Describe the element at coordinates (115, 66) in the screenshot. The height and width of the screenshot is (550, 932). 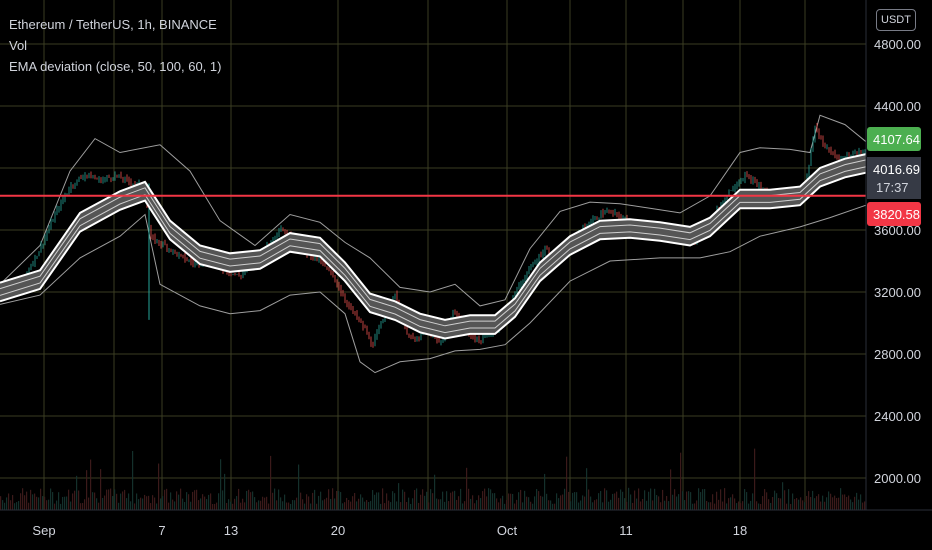
I see `indicator-legend: EMA deviation (close, 50, 100, 60, 1)` at that location.